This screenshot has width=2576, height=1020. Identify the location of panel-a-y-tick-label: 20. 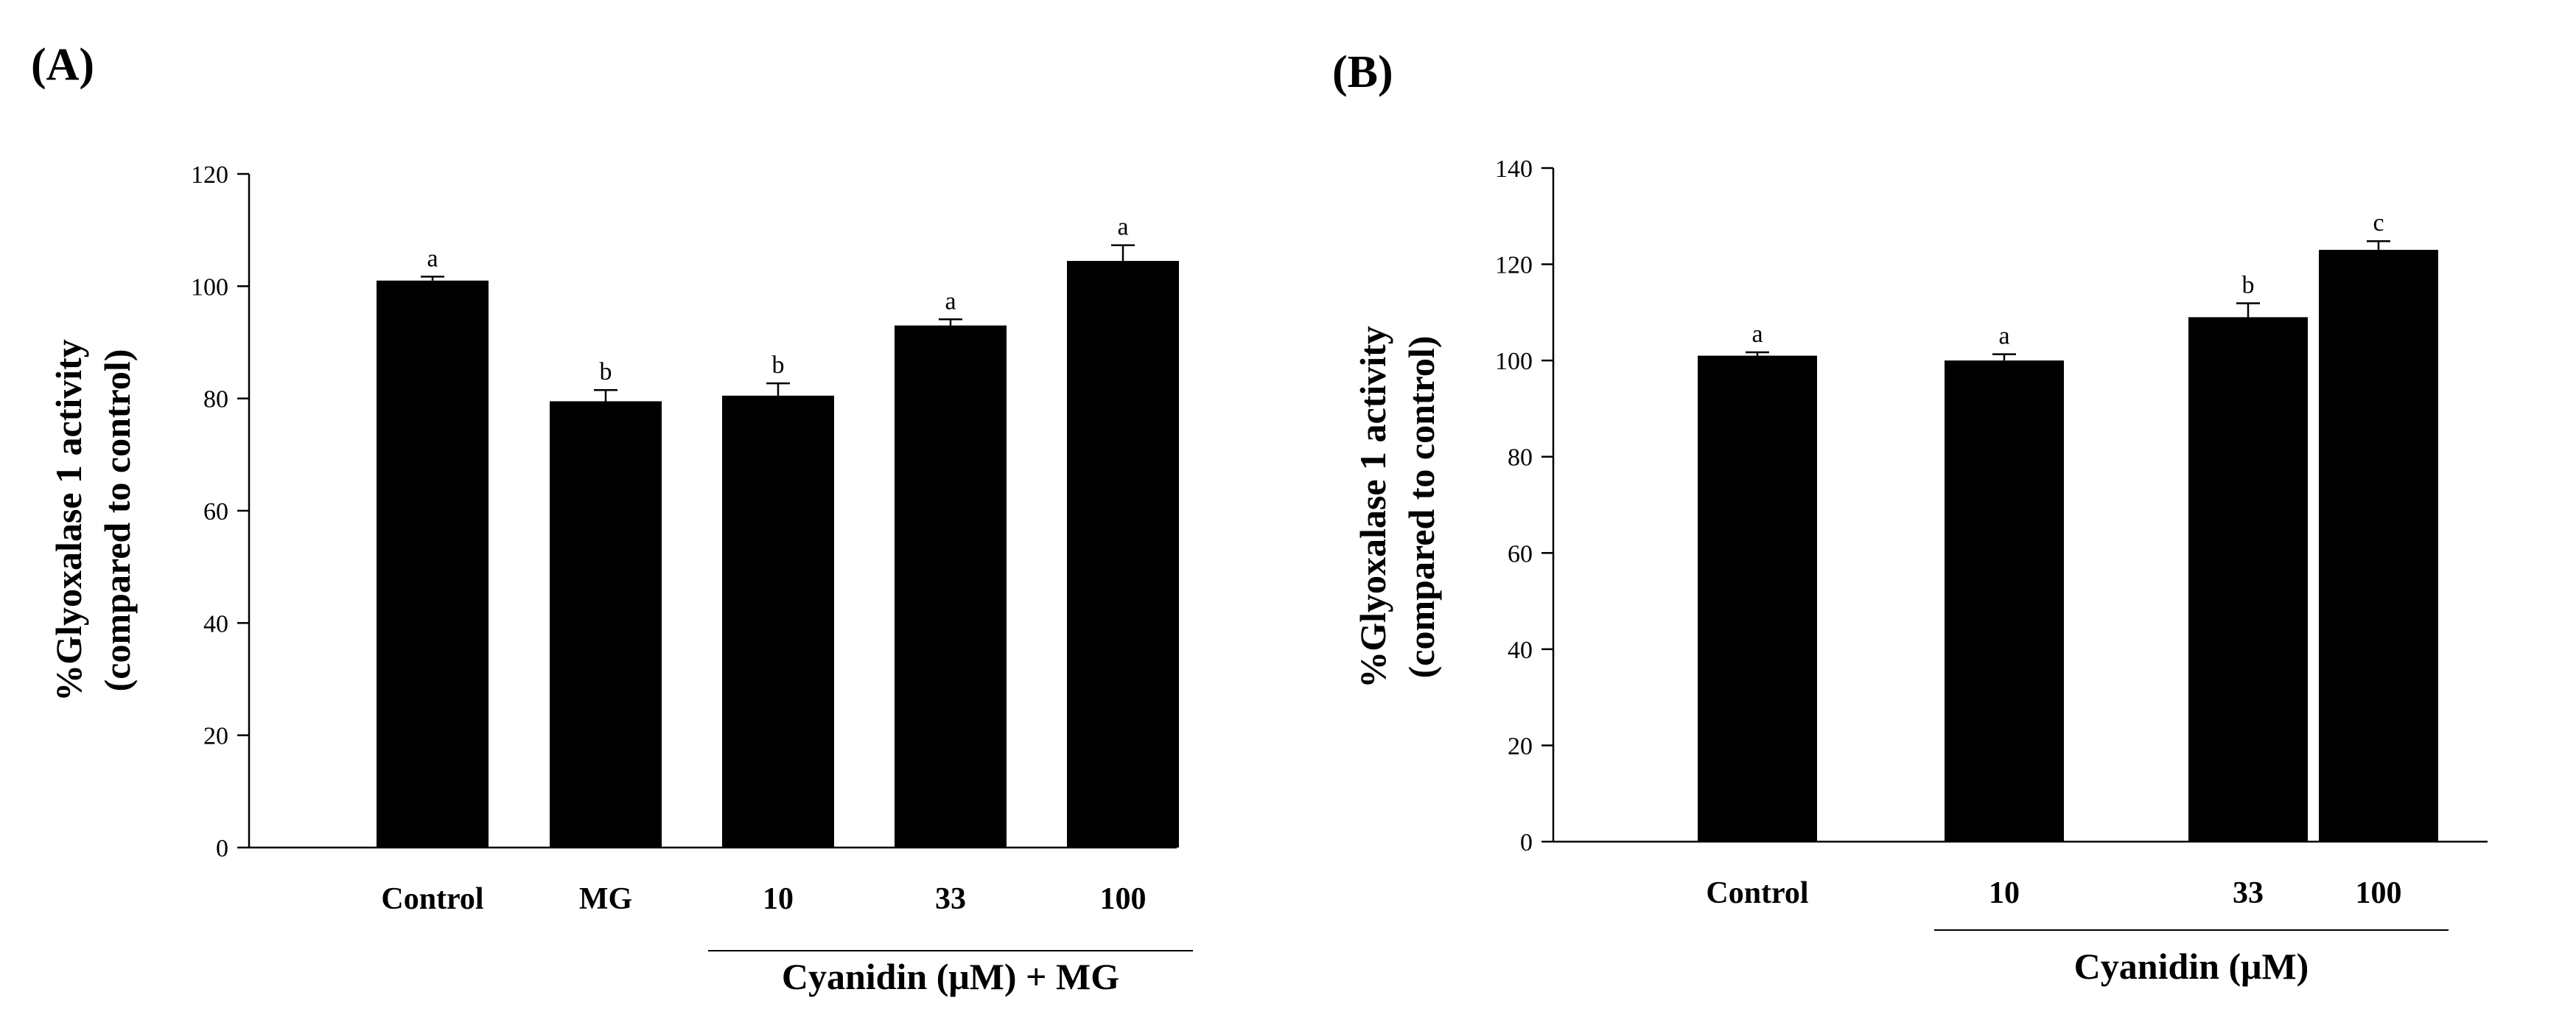
(215, 737).